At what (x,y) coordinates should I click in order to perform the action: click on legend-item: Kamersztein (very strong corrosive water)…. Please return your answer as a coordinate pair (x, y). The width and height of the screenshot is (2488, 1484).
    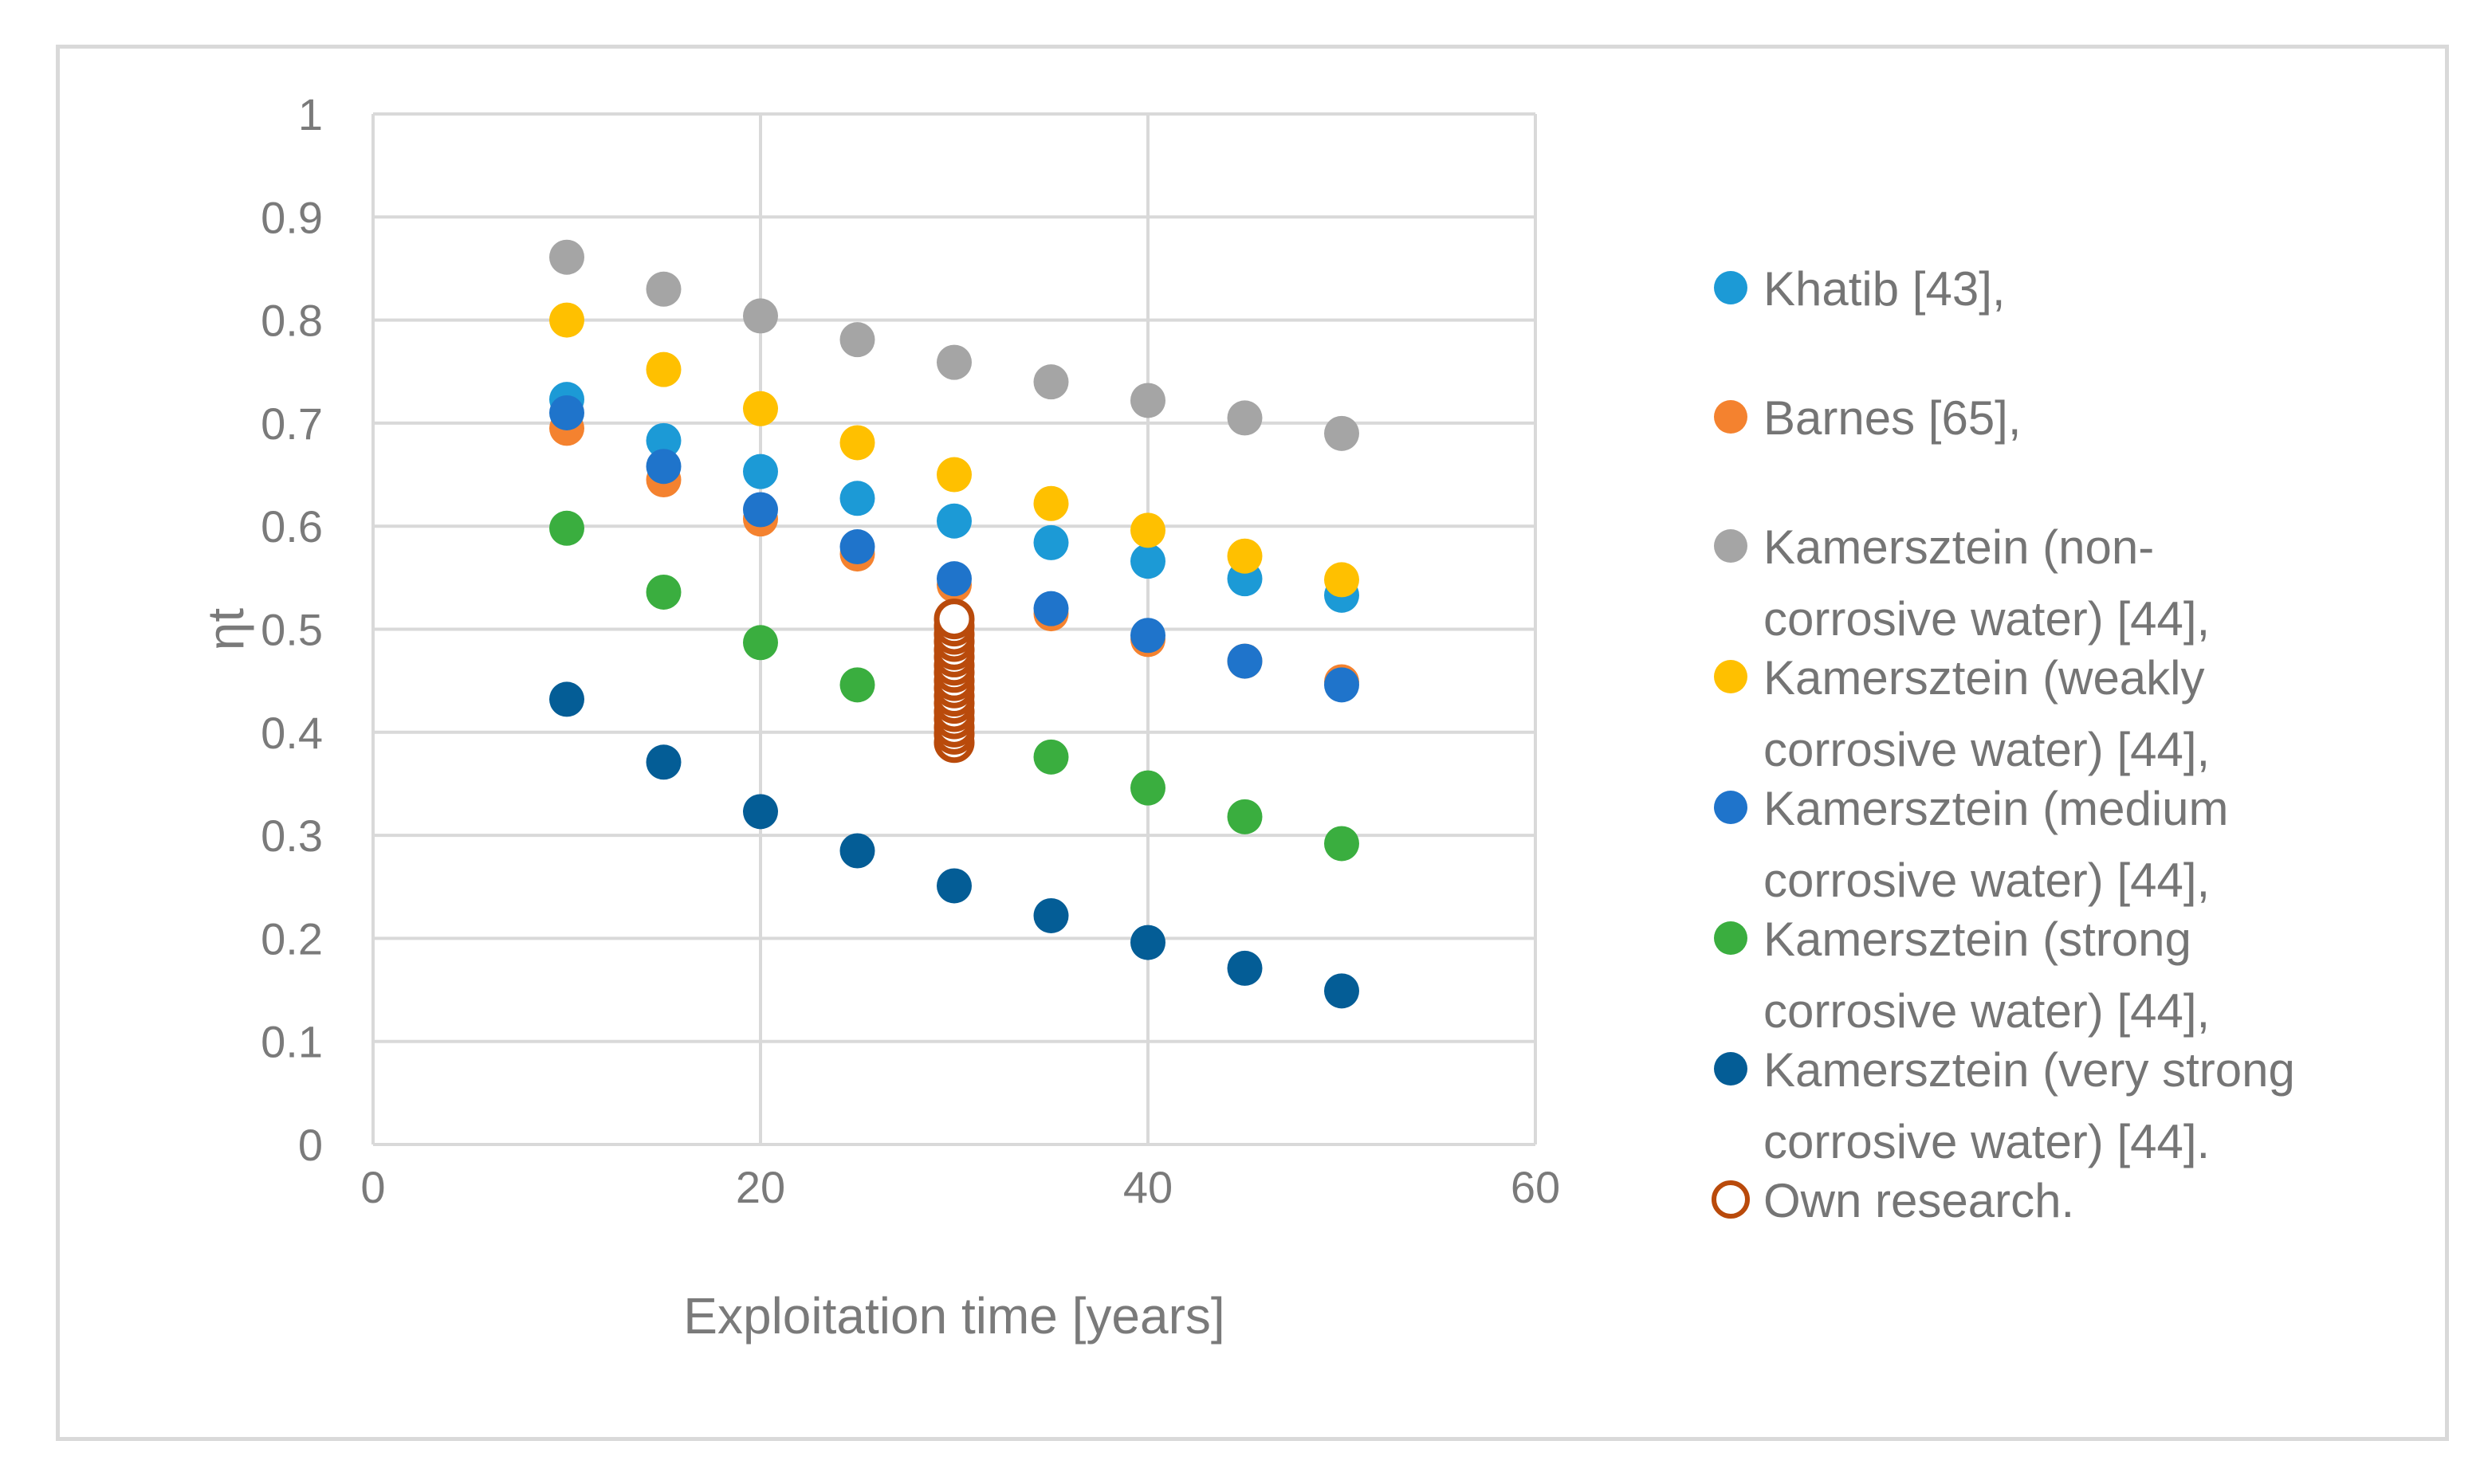
    Looking at the image, I should click on (2004, 1105).